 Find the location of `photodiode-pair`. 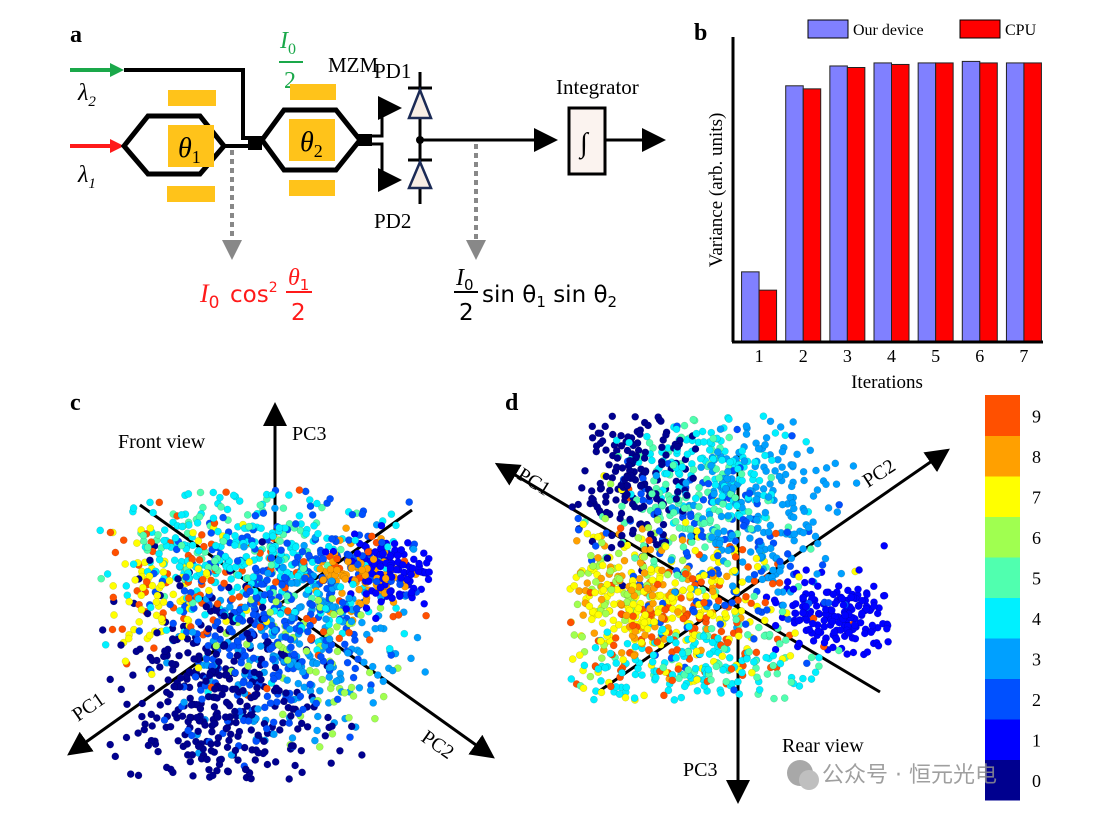

photodiode-pair is located at coordinates (420, 138).